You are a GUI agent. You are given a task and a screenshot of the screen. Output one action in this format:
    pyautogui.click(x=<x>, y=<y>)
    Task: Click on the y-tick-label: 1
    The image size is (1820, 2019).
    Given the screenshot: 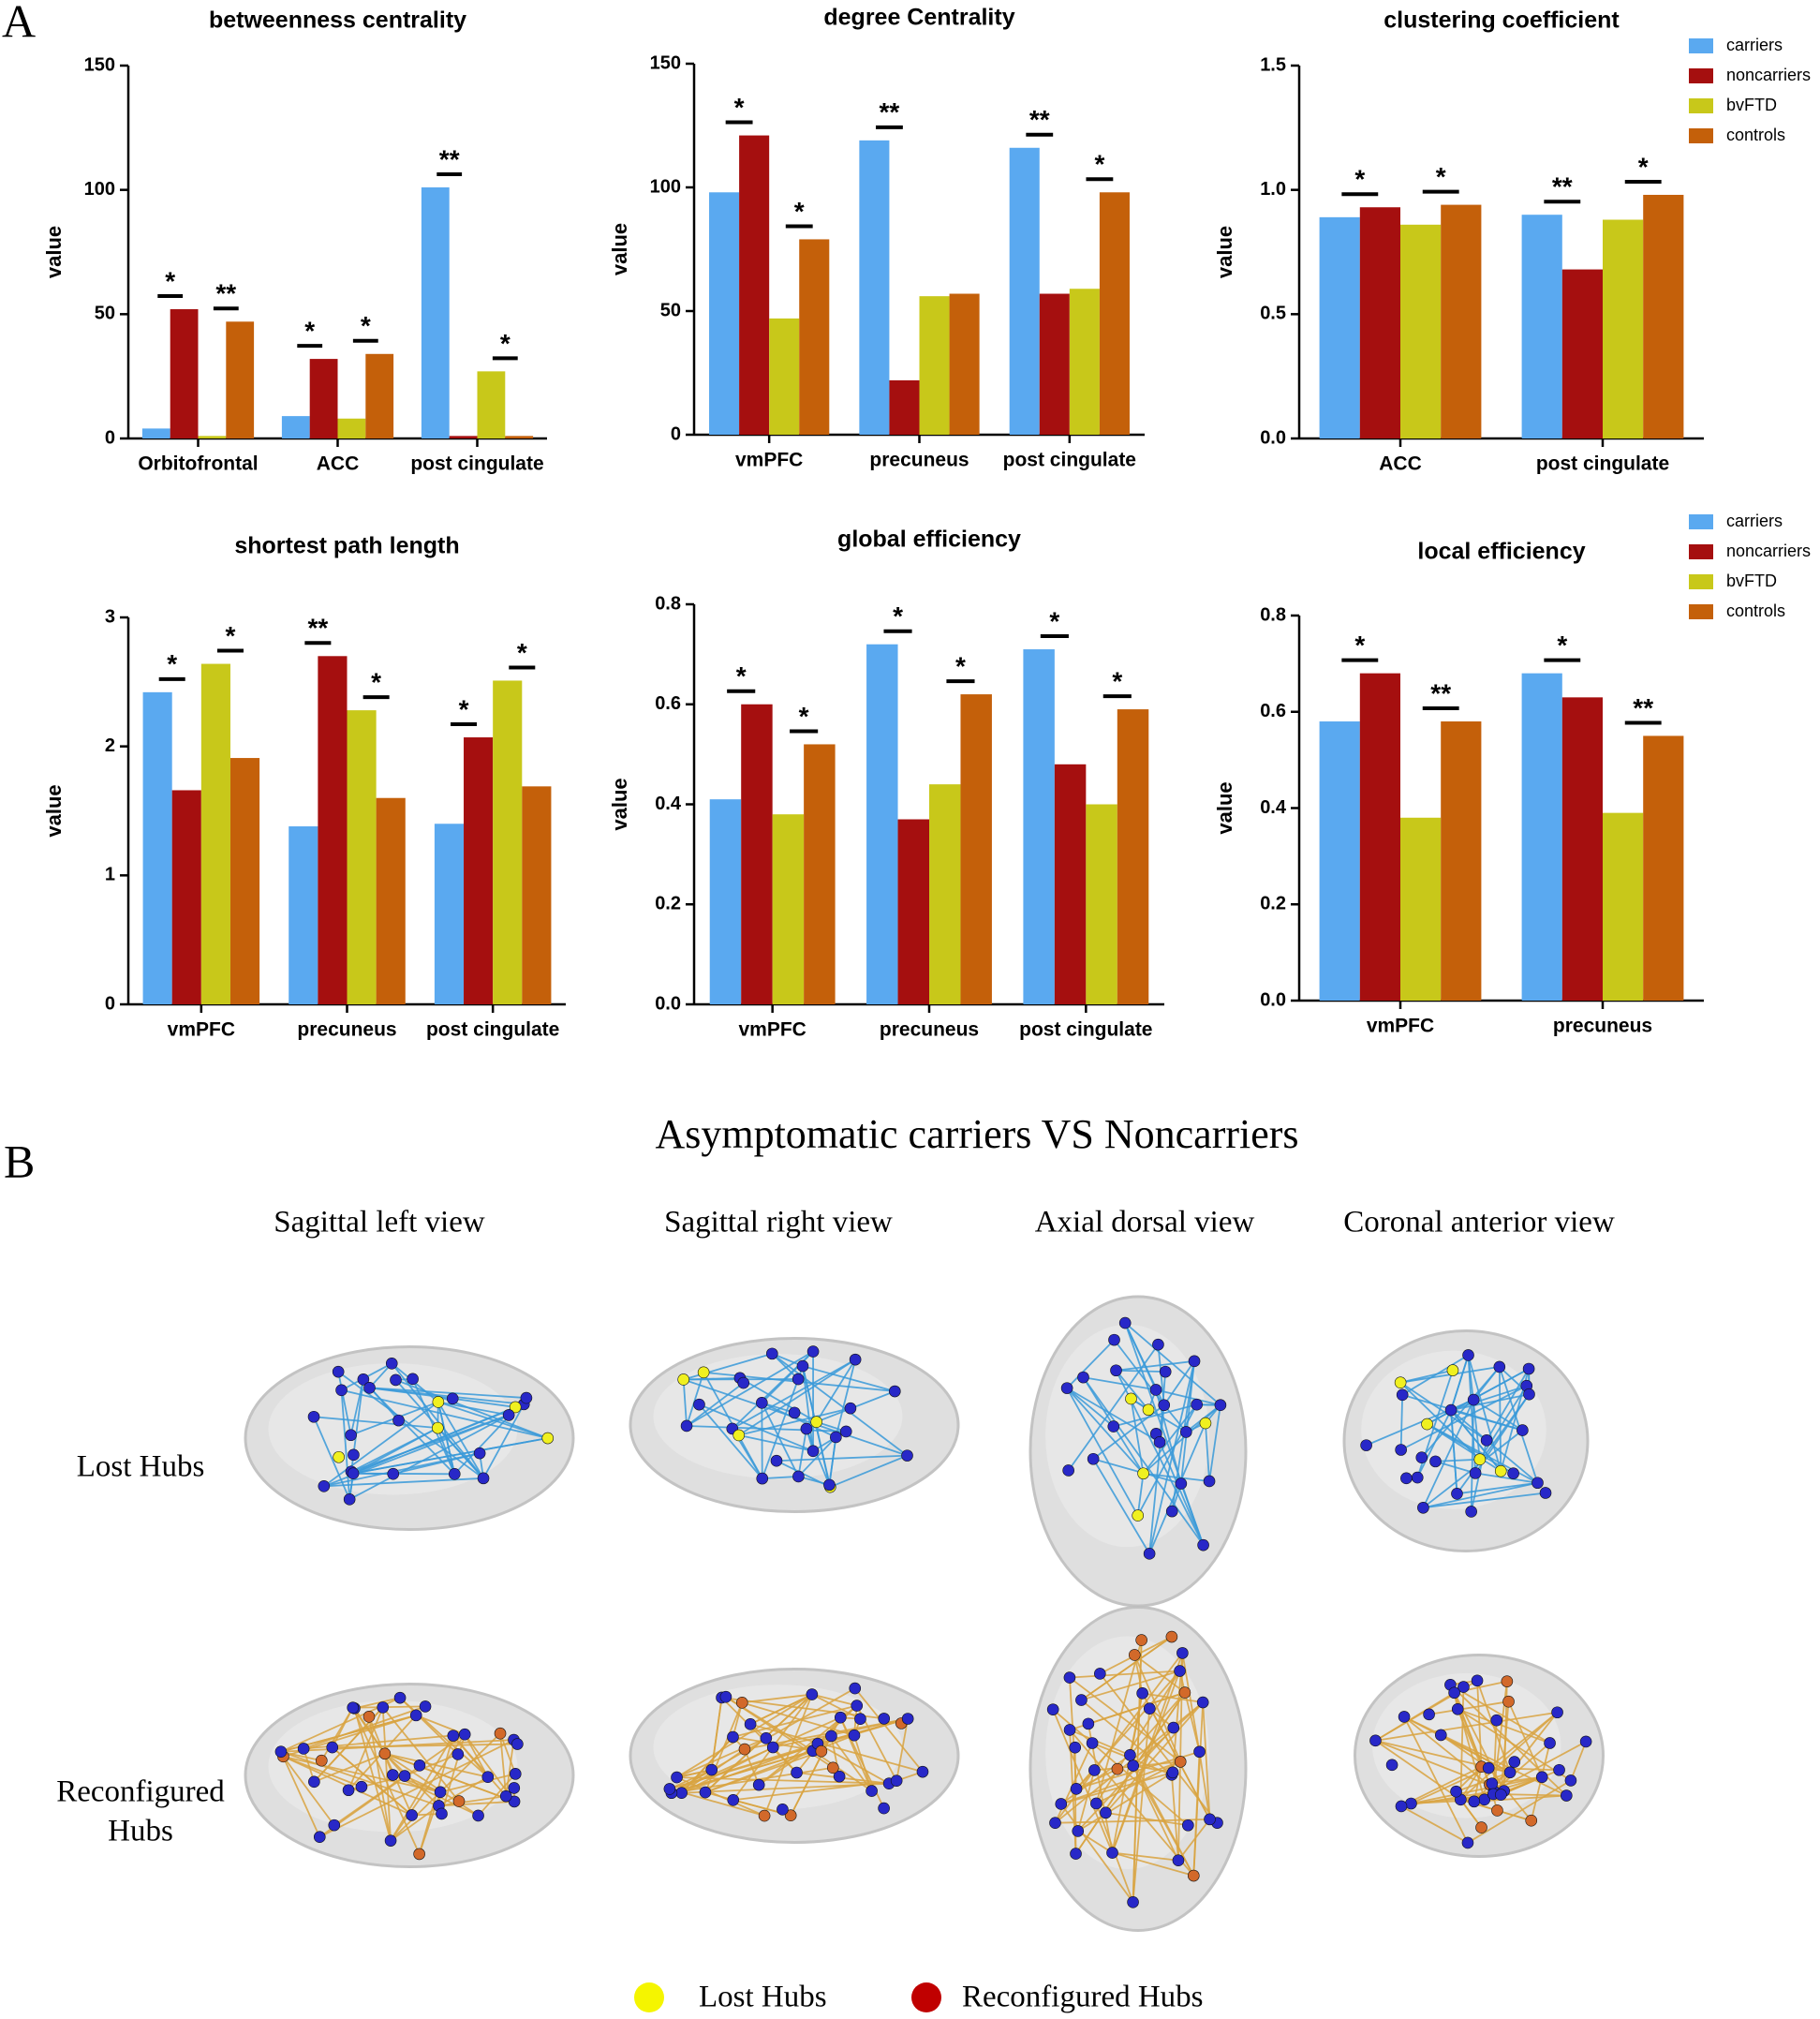 What is the action you would take?
    pyautogui.click(x=110, y=875)
    